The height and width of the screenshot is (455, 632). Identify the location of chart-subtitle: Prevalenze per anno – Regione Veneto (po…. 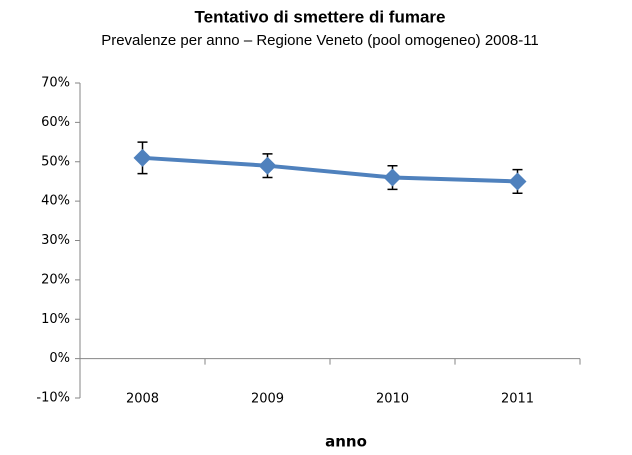
(320, 40).